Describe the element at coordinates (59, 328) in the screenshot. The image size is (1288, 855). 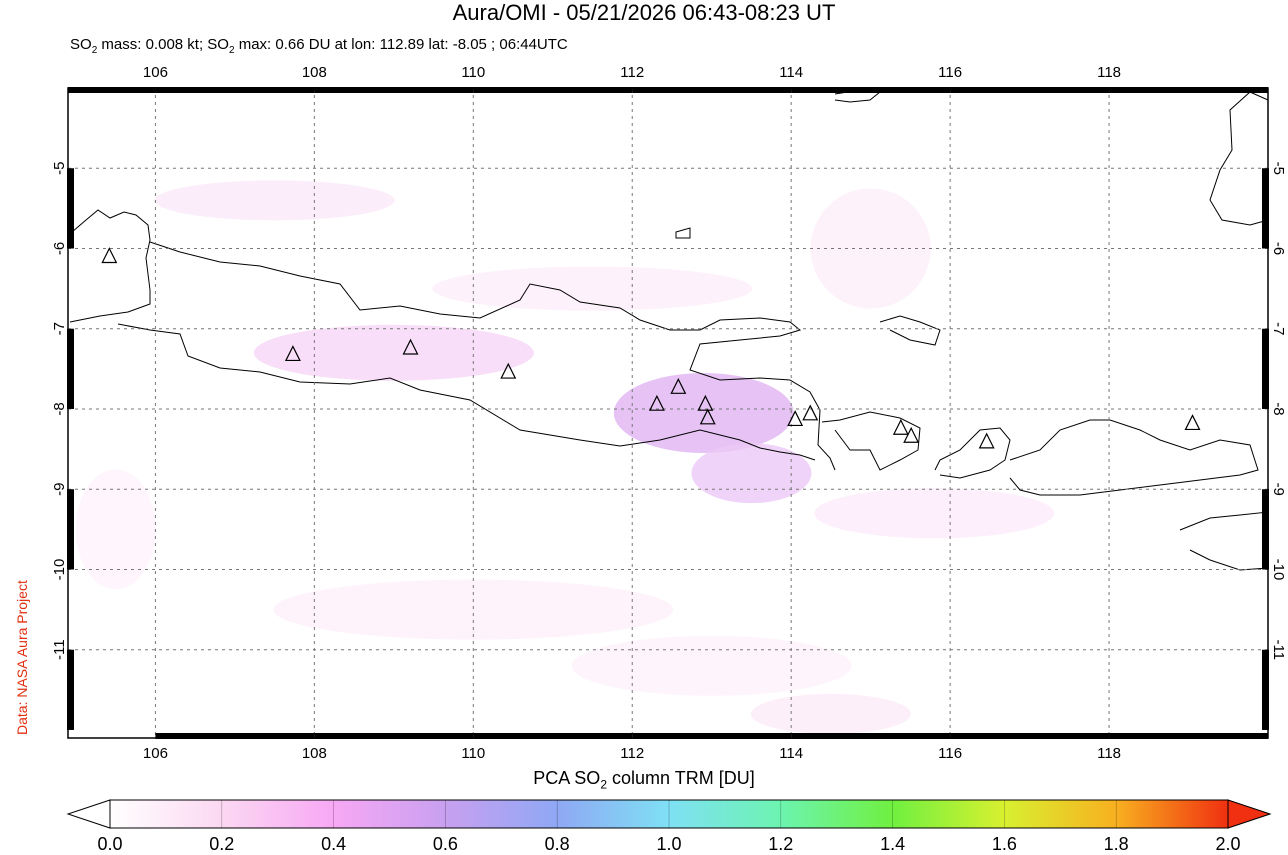
I see `lat-label-left--7: -7` at that location.